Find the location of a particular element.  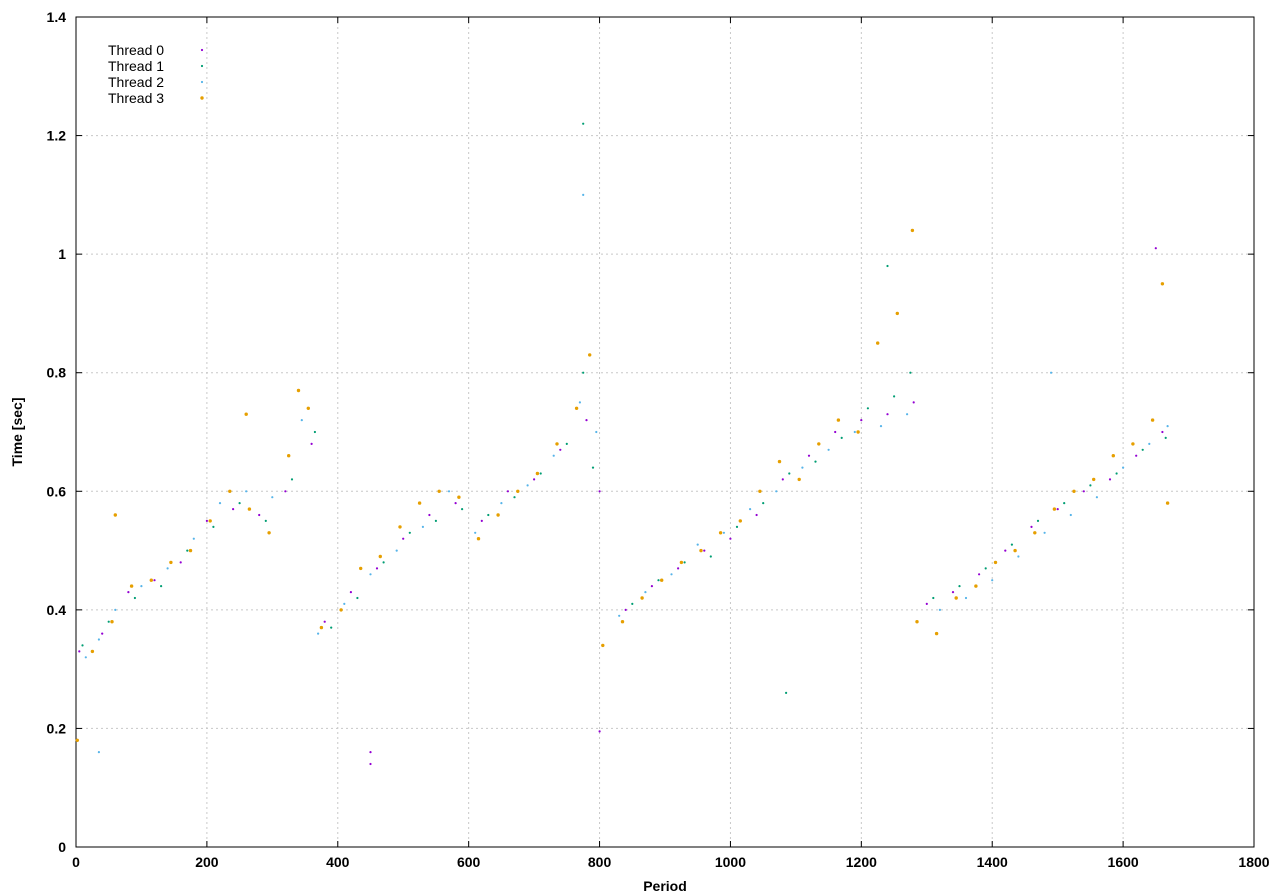

legend-marker is located at coordinates (202, 50).